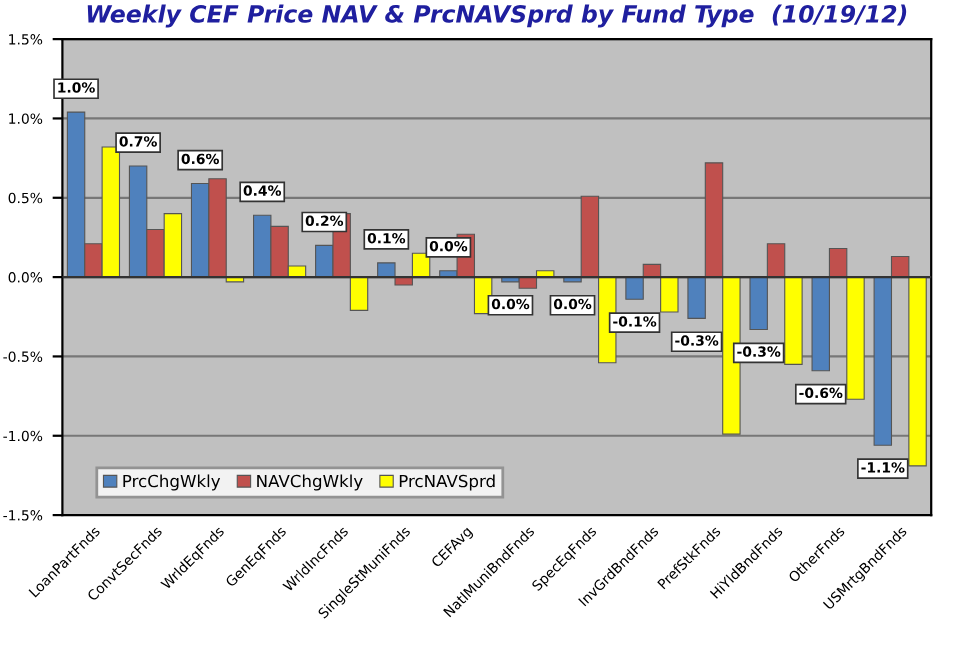 This screenshot has height=652, width=960. What do you see at coordinates (172, 482) in the screenshot?
I see `legend-label: PrcChgWkly` at bounding box center [172, 482].